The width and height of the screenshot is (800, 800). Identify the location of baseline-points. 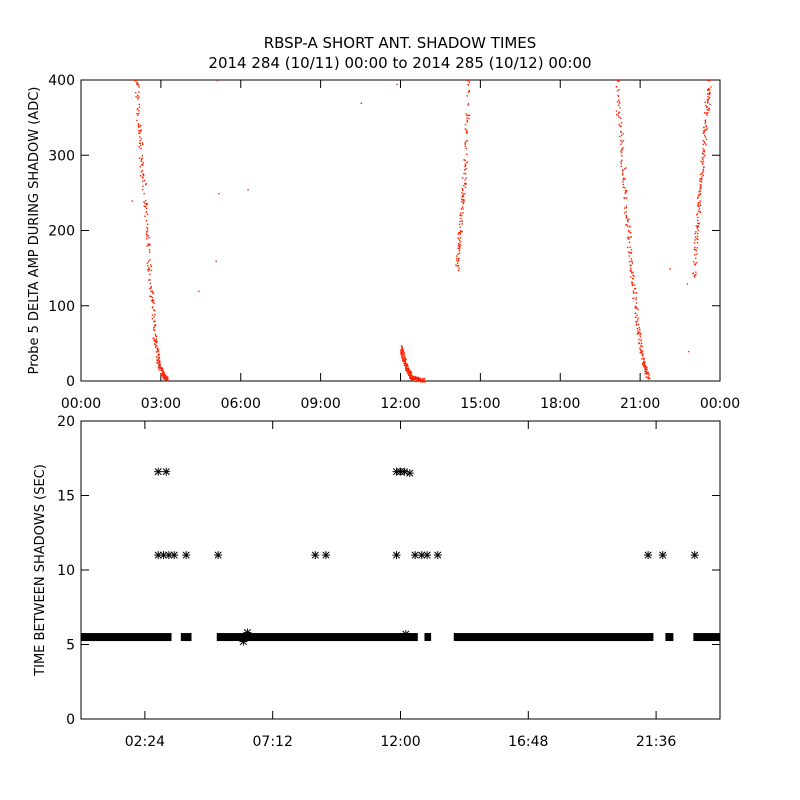
(706, 637).